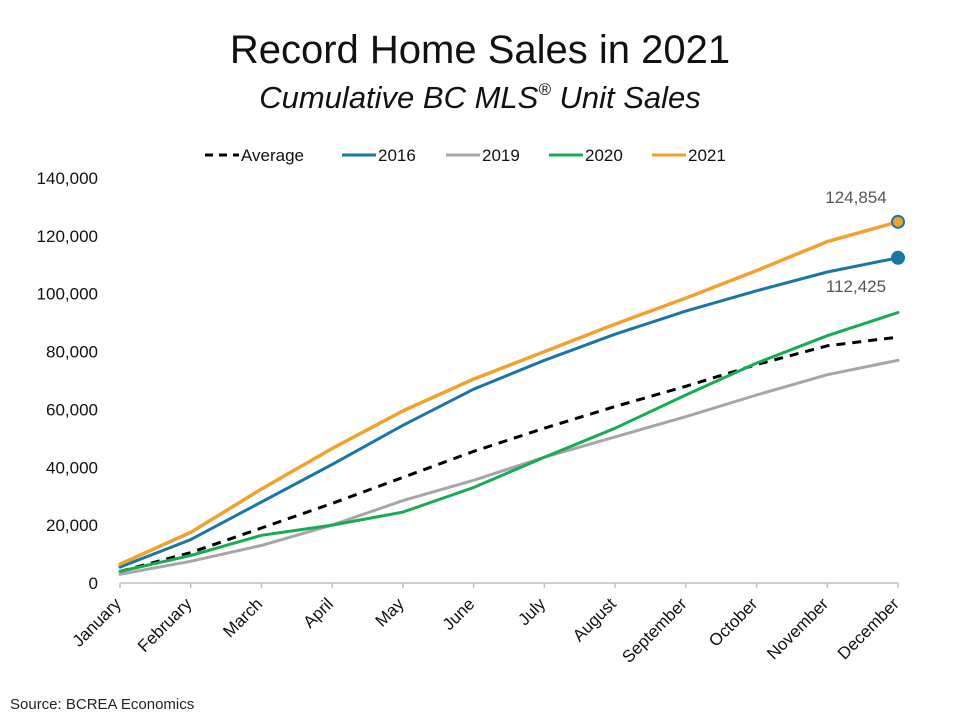  I want to click on end-marker-2021, so click(898, 221).